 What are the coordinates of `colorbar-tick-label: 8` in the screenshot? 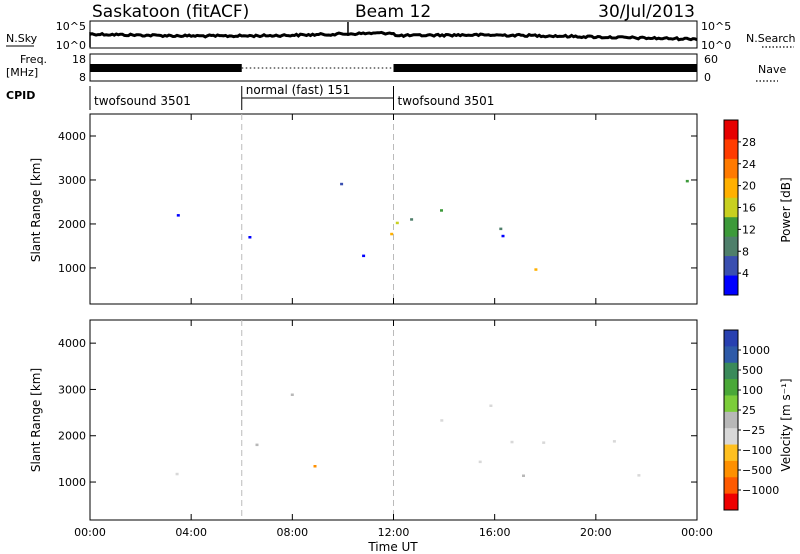 It's located at (745, 251).